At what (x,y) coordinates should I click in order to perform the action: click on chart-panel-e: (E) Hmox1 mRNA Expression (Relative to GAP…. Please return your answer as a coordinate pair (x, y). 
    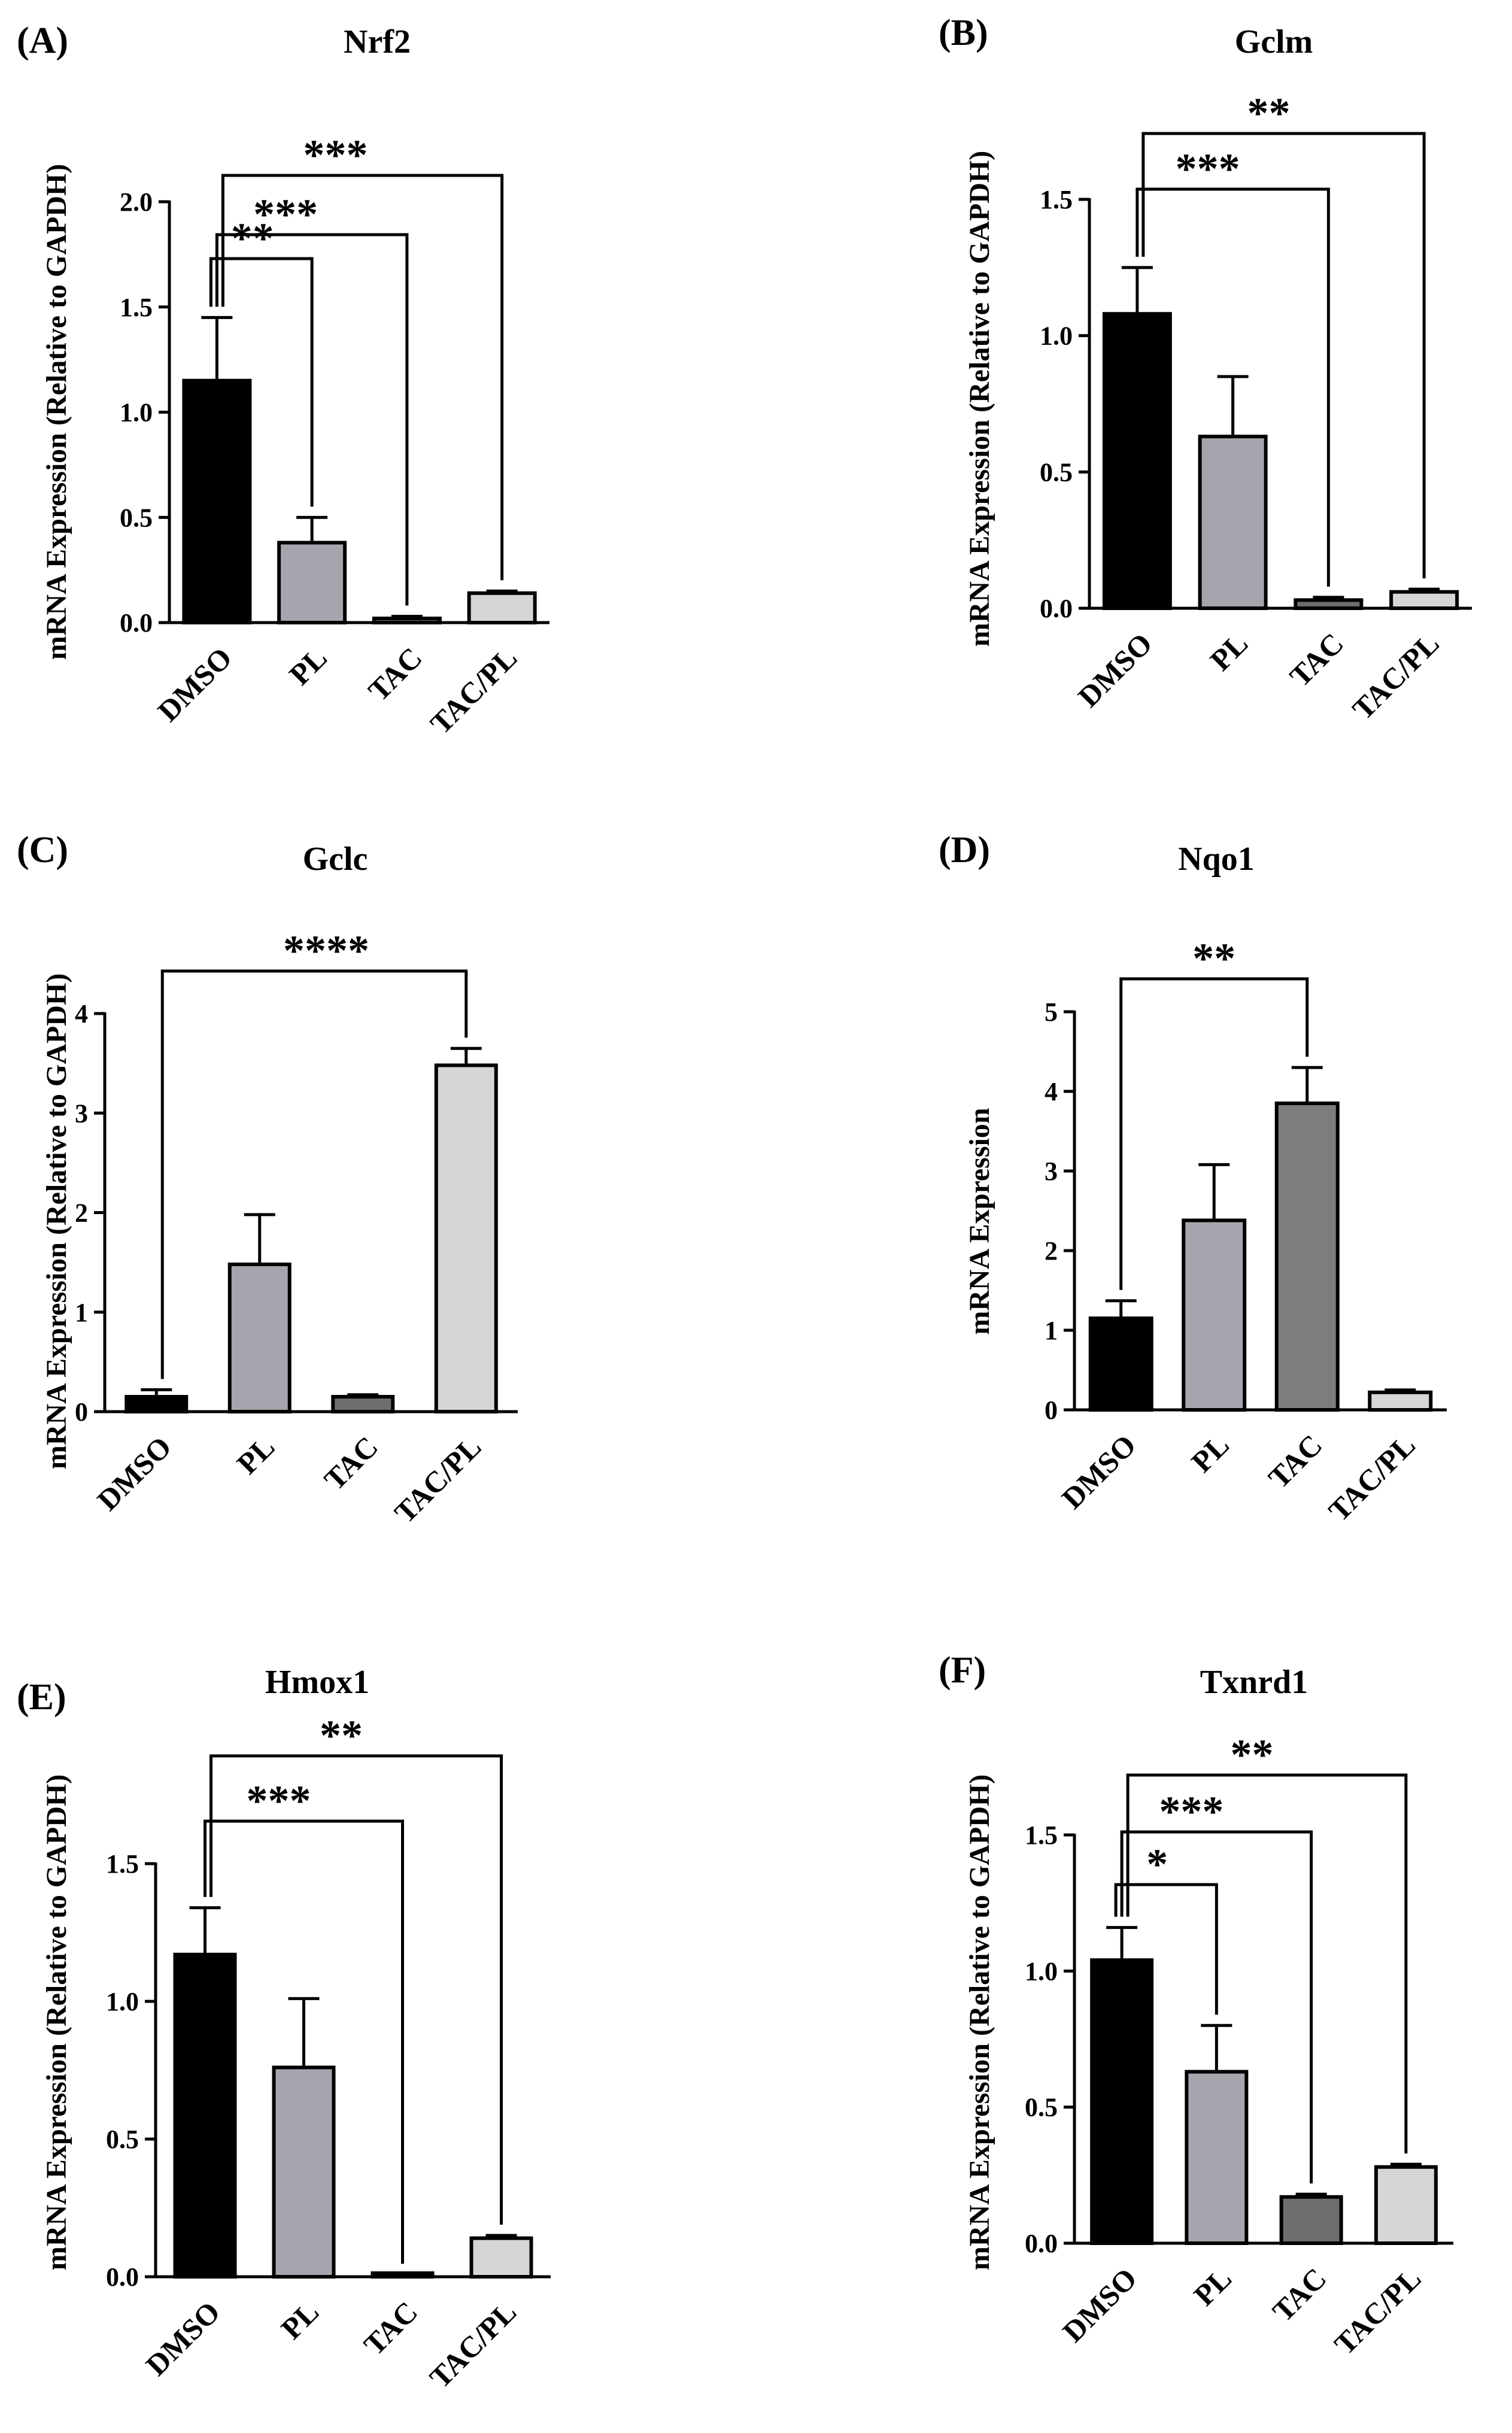
    Looking at the image, I should click on (284, 2029).